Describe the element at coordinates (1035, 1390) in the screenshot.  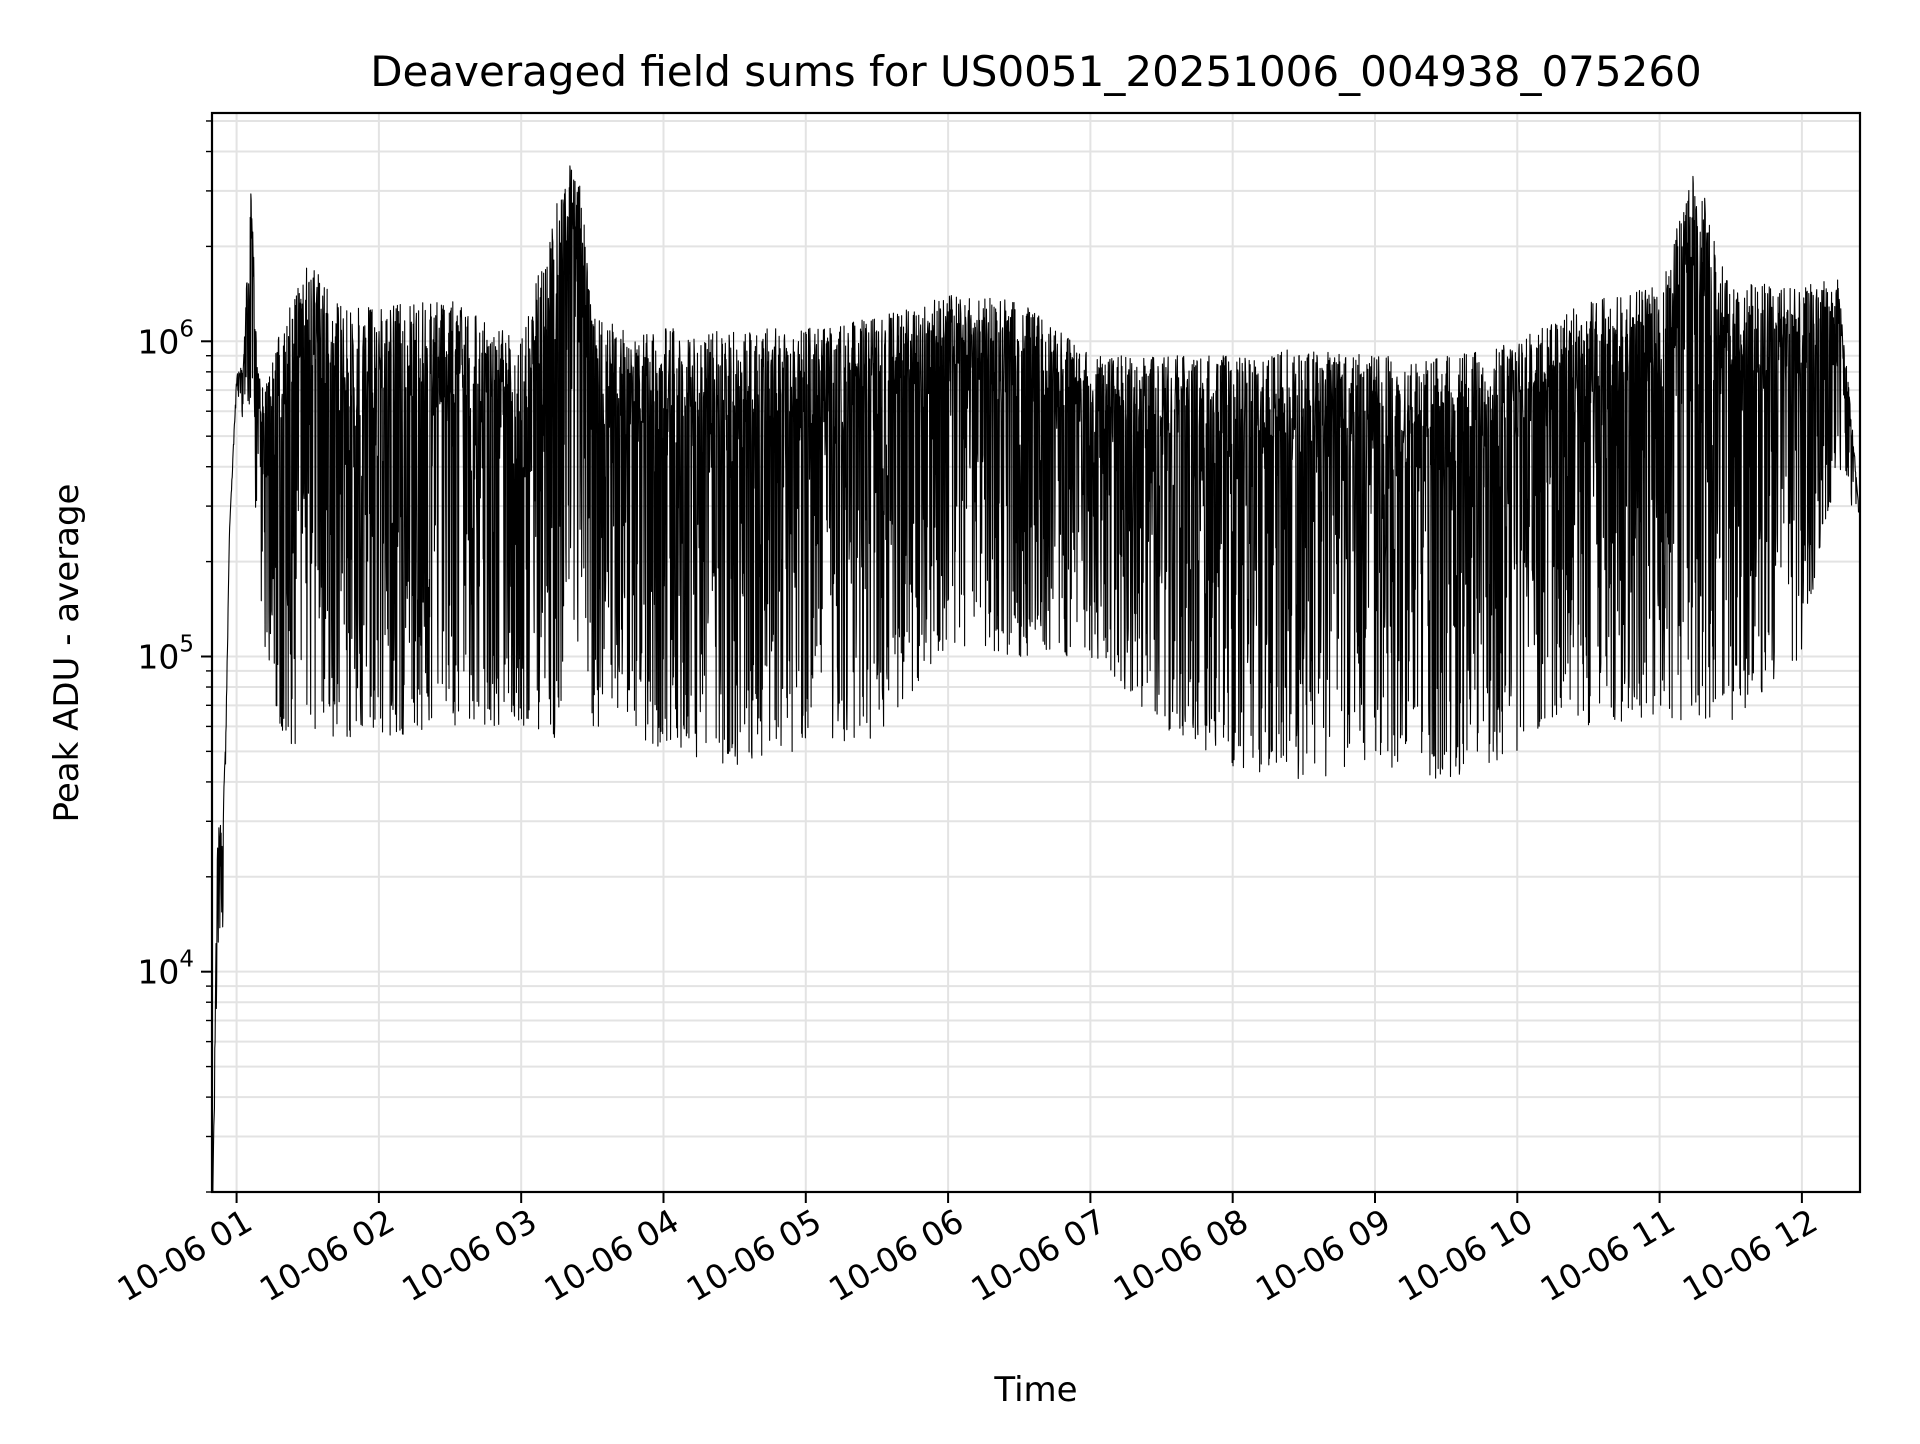
I see `x-axis-label: Time` at that location.